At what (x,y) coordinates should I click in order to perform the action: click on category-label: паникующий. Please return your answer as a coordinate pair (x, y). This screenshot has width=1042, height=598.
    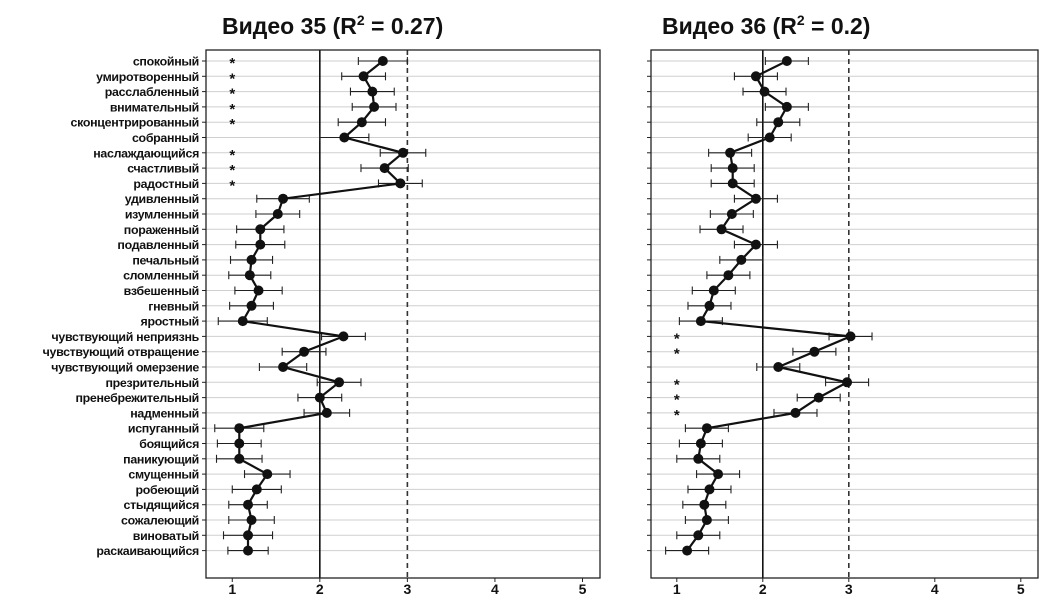
    Looking at the image, I should click on (161, 459).